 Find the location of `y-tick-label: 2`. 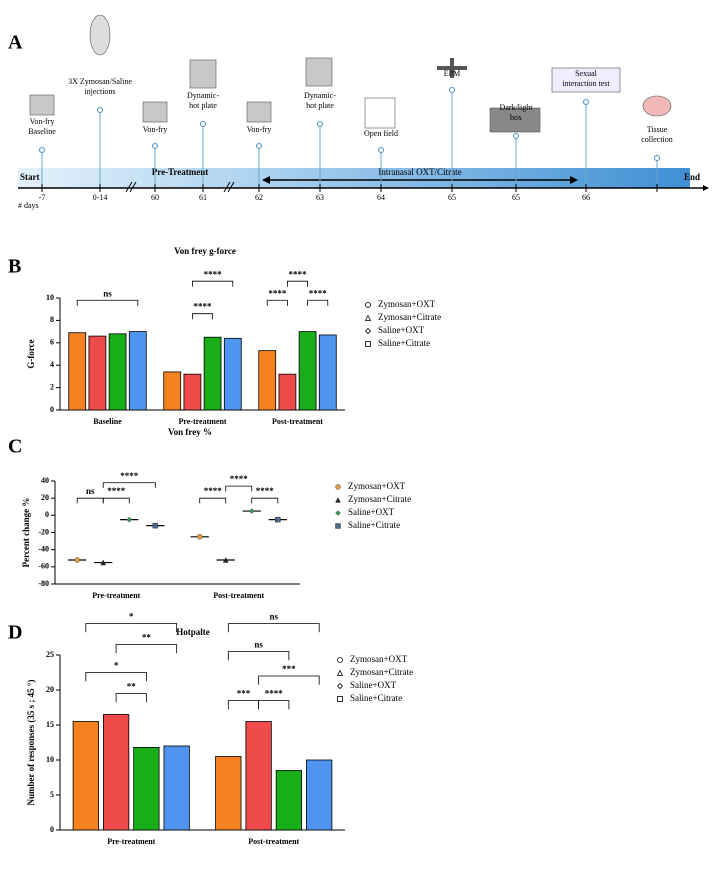

y-tick-label: 2 is located at coordinates (52, 386).